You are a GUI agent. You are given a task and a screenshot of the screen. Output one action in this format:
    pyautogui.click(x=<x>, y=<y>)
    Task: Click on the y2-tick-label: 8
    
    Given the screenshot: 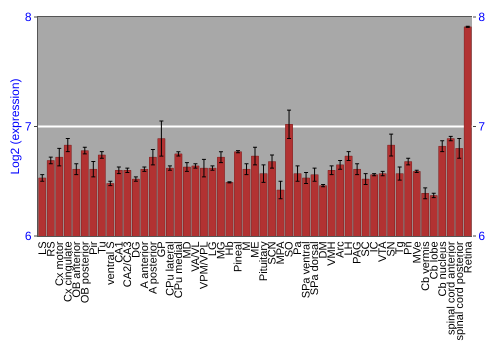 What is the action you would take?
    pyautogui.click(x=482, y=17)
    